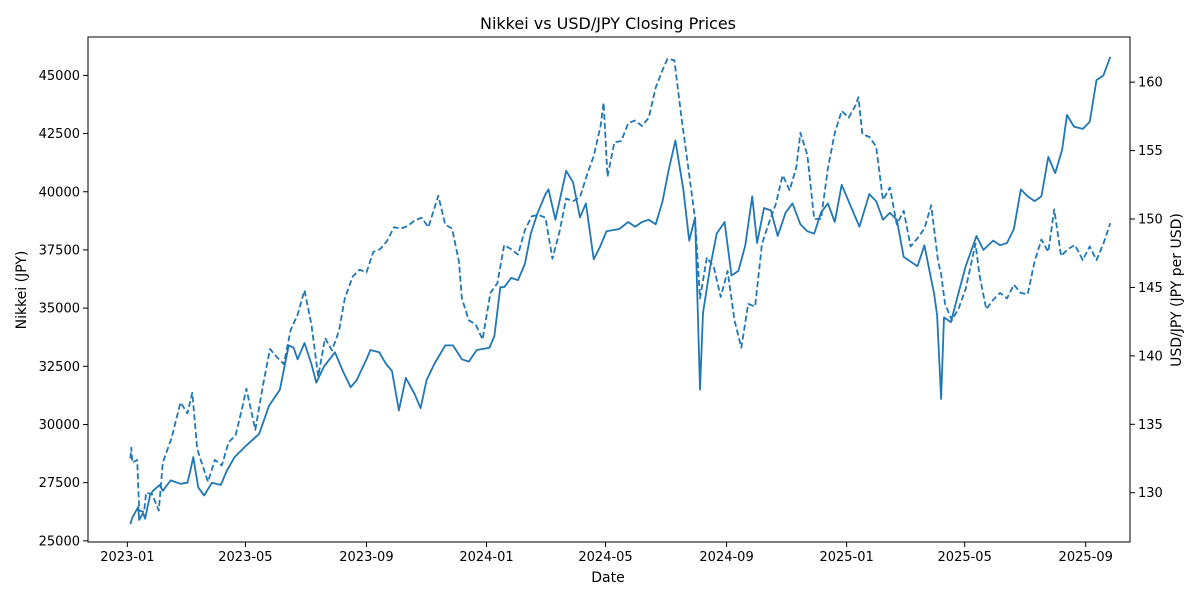 The height and width of the screenshot is (600, 1200). Describe the element at coordinates (59, 541) in the screenshot. I see `y-left-tick-label: 25000` at that location.